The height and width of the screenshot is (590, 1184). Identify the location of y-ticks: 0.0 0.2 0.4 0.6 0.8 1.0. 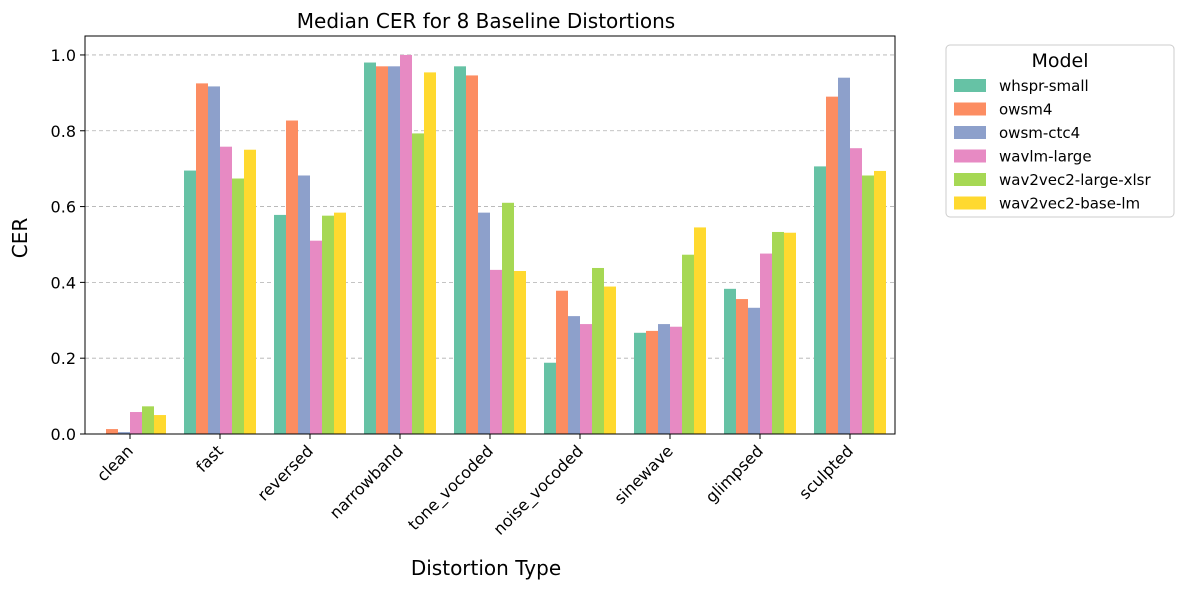
(68, 245).